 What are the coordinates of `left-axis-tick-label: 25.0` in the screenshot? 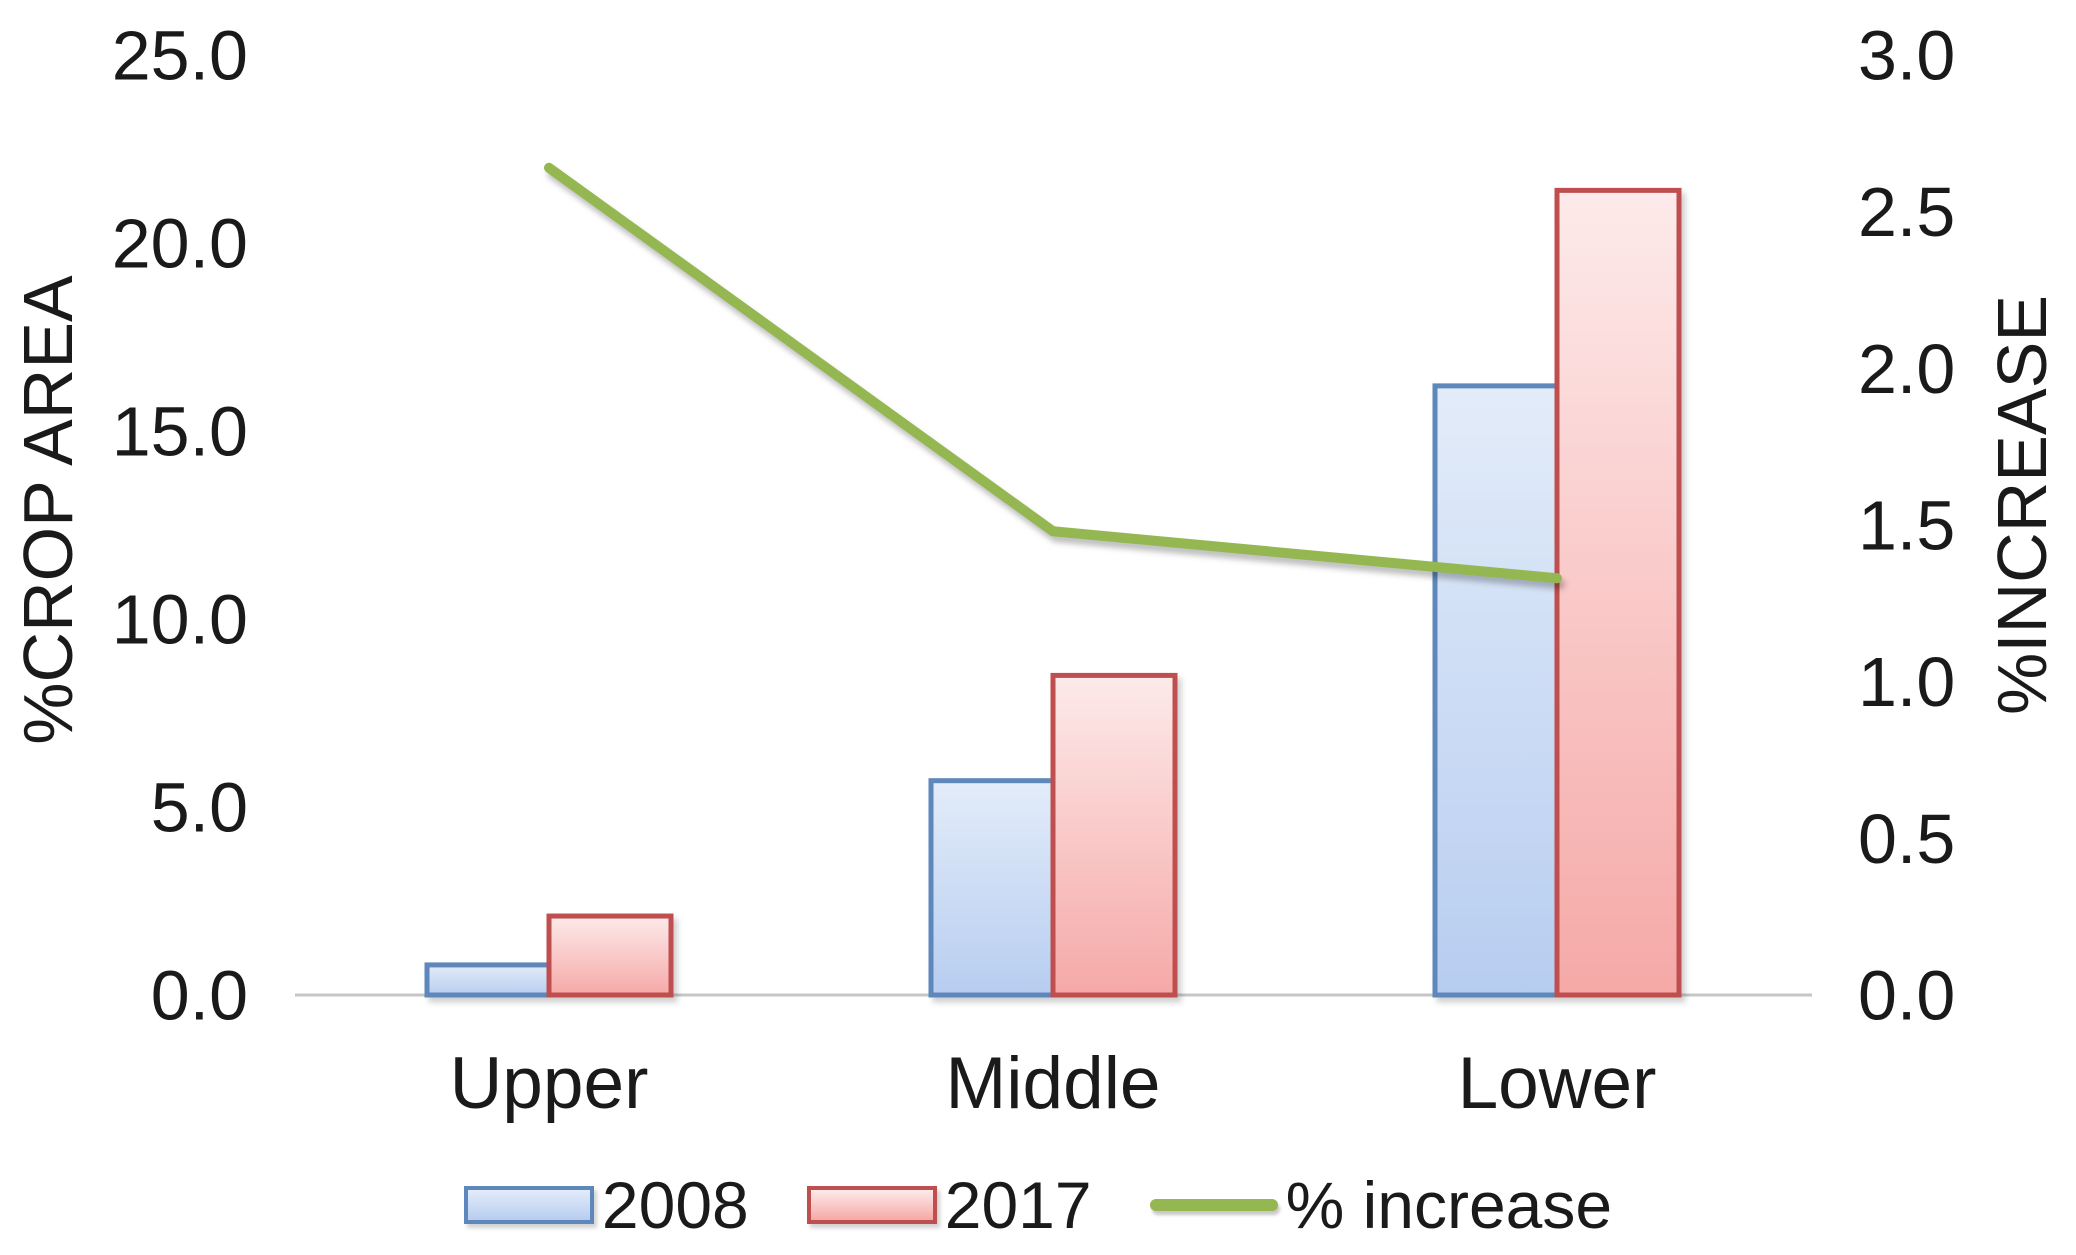 It's located at (180, 56).